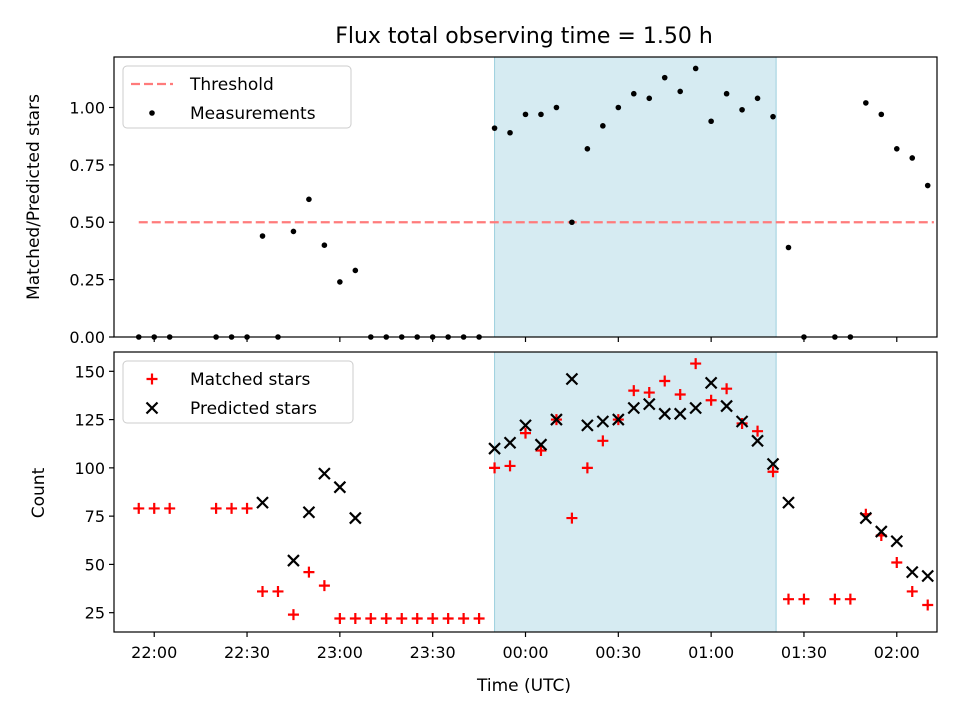 The height and width of the screenshot is (724, 960). I want to click on top-shaded-interval, so click(635, 197).